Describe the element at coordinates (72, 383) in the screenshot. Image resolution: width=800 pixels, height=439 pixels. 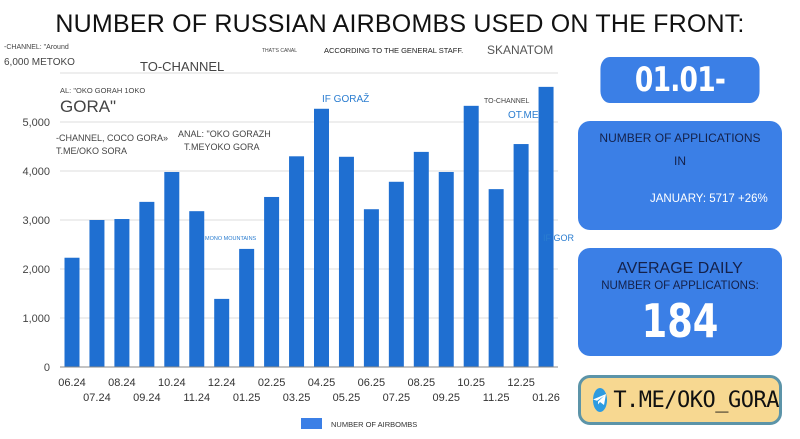
I see `x-tick-label: 06.24` at that location.